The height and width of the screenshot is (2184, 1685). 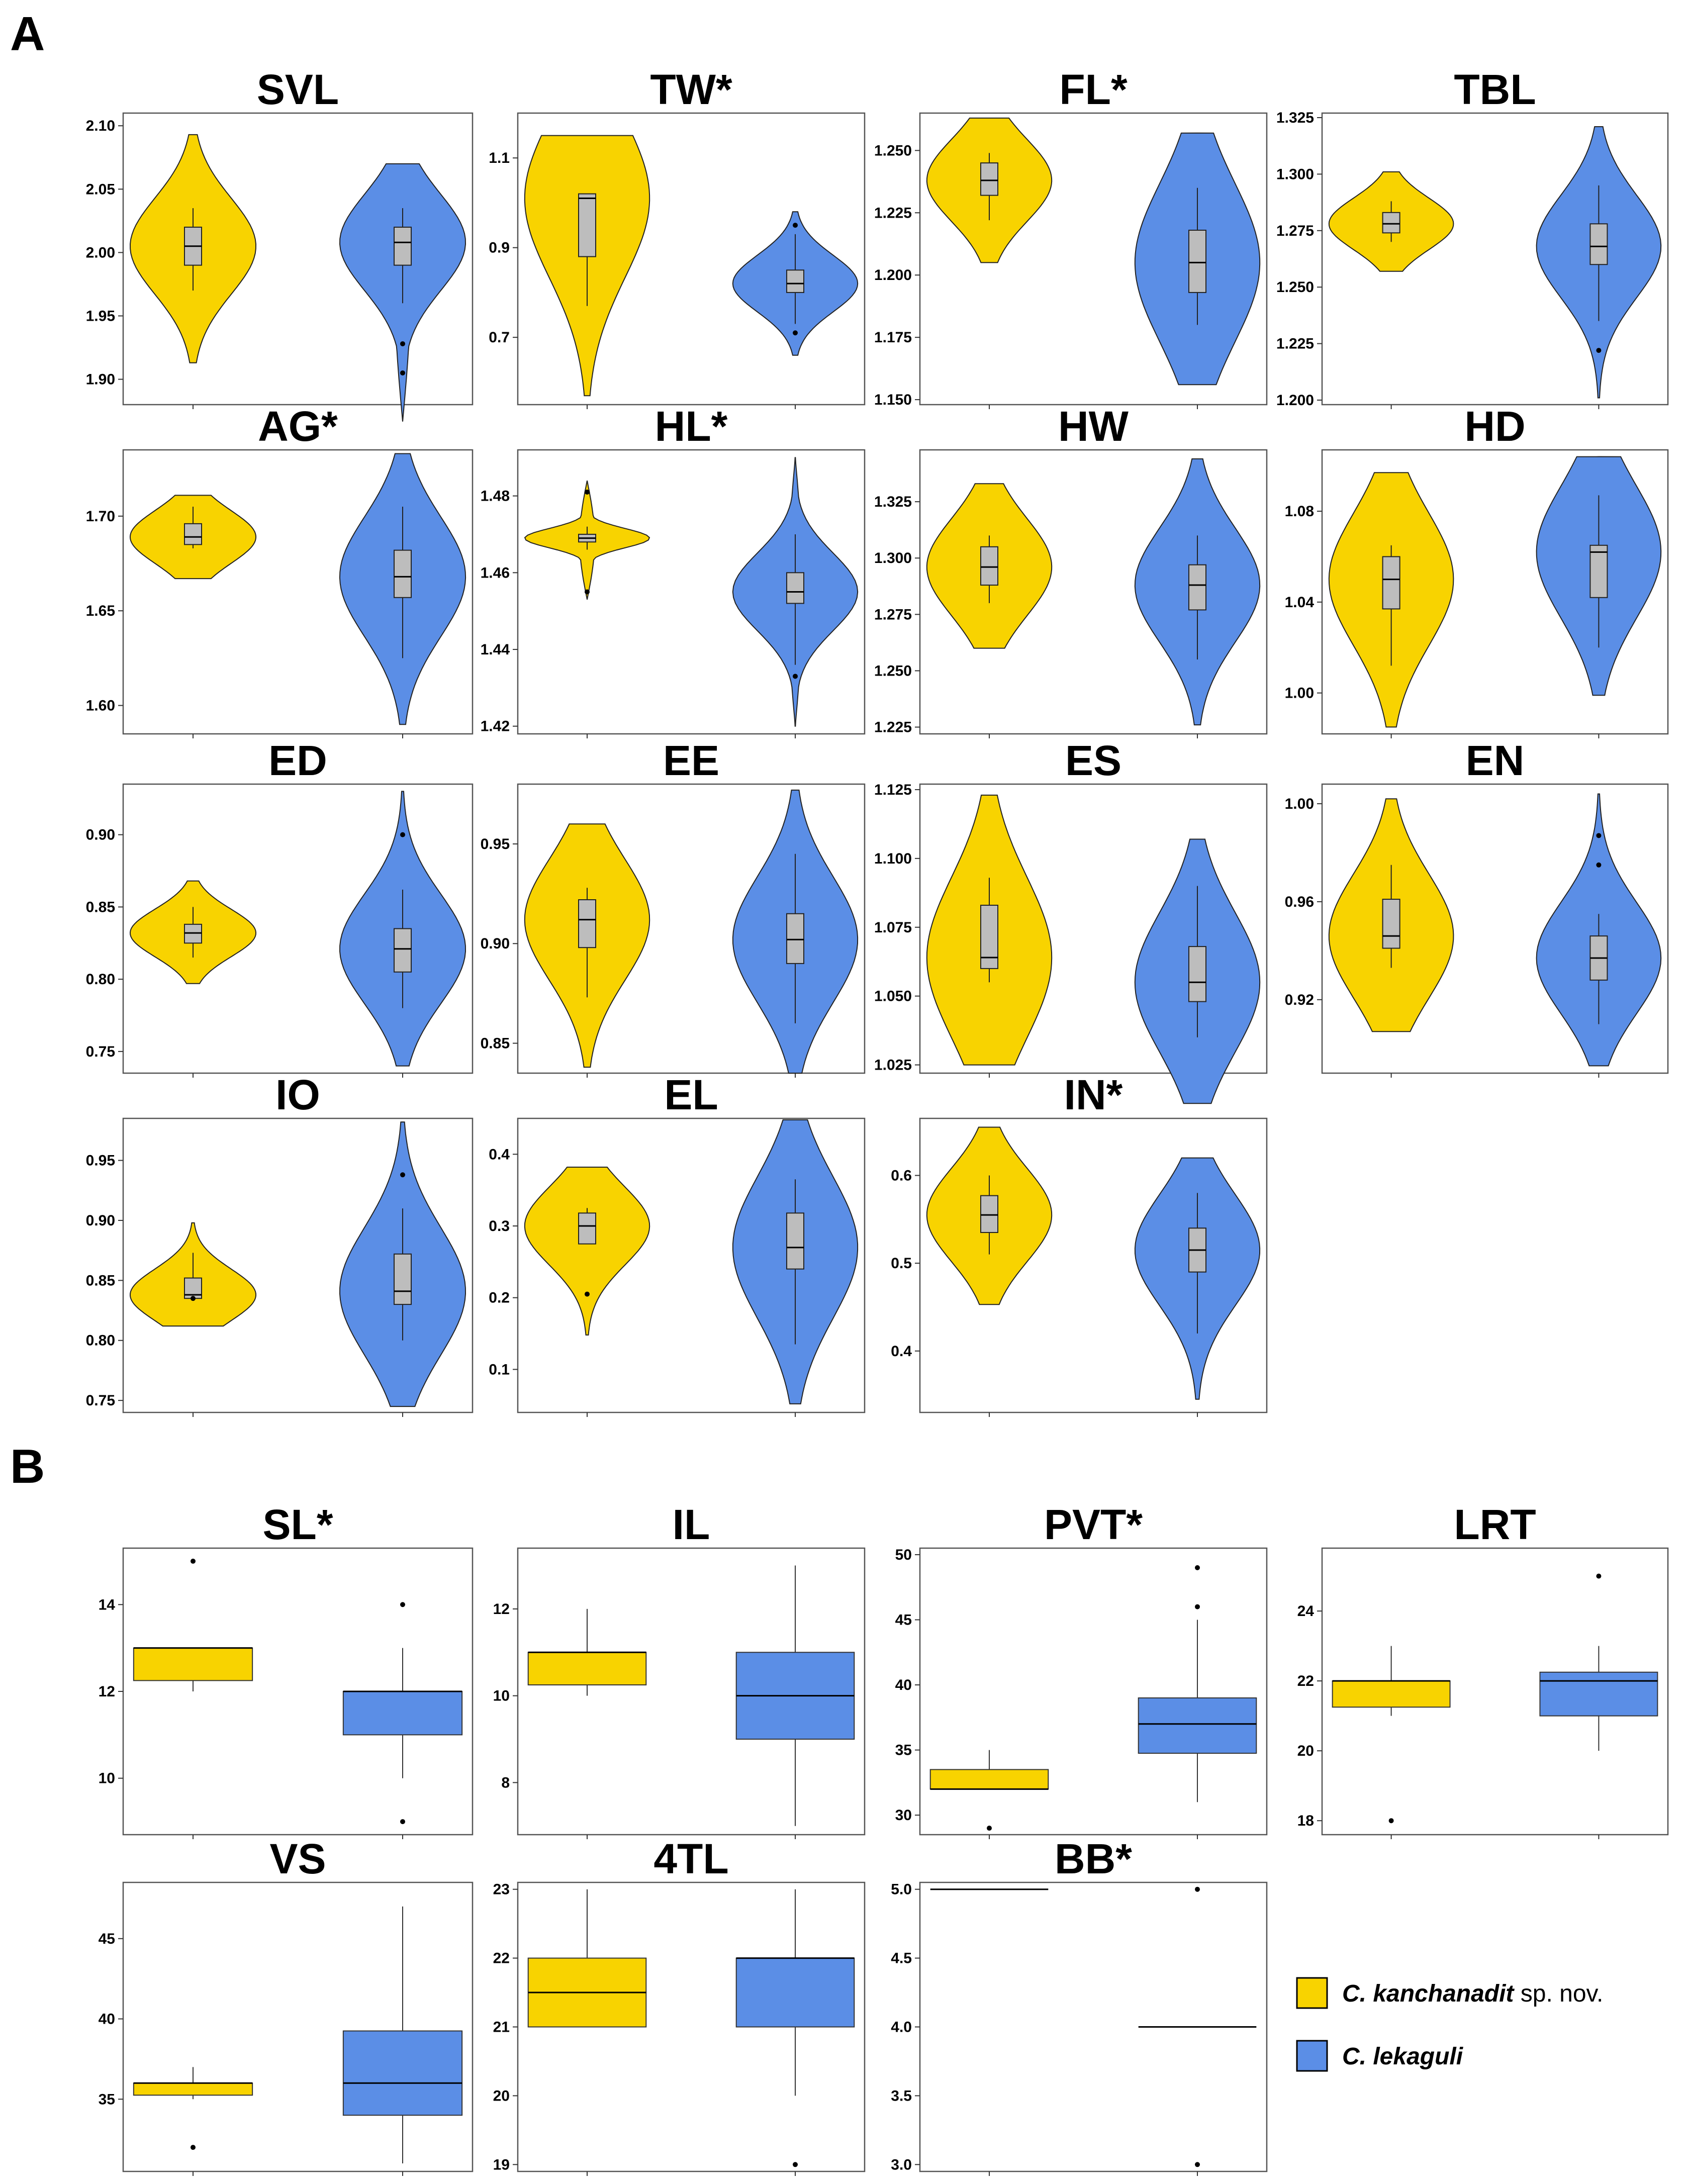 I want to click on chart-title-en: EN, so click(x=1496, y=760).